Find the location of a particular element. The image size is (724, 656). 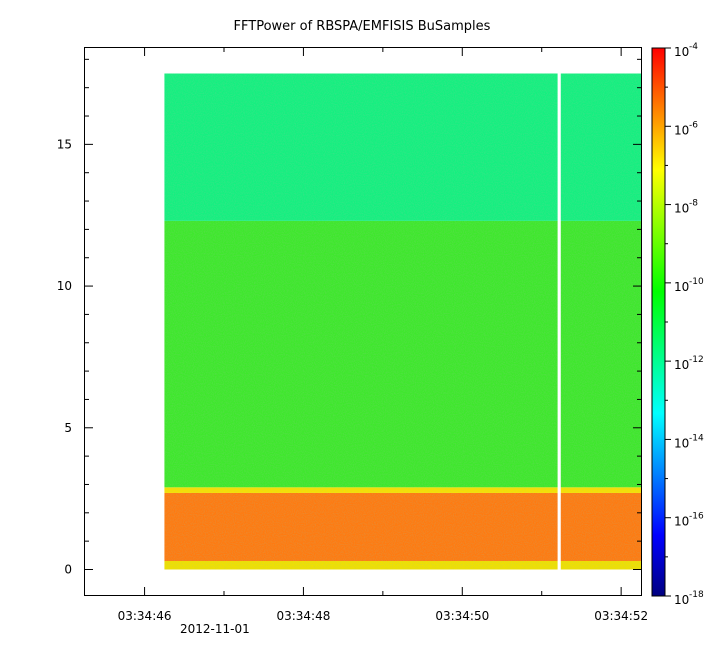

x-tick-label: 03:34:48 is located at coordinates (303, 616).